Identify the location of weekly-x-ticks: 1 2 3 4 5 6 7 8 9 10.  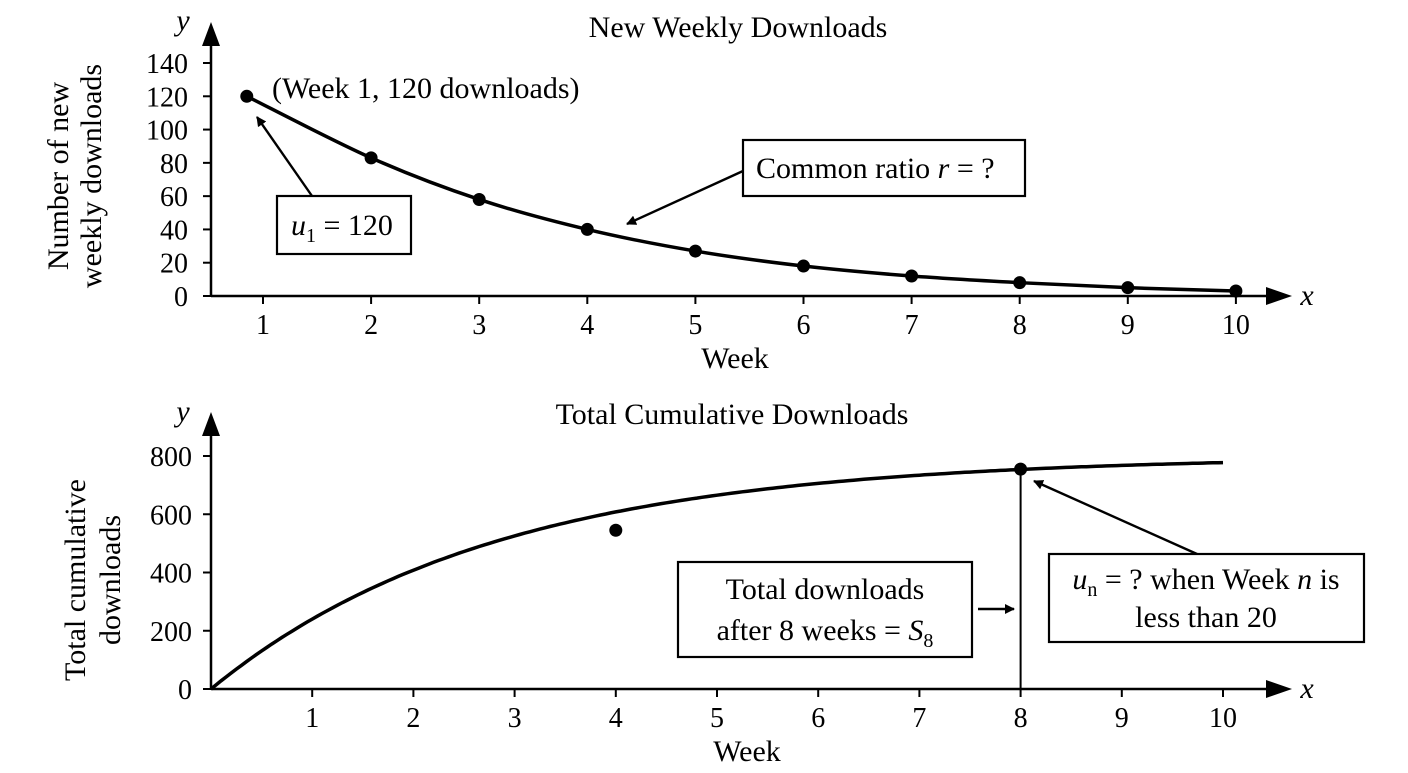
(753, 318).